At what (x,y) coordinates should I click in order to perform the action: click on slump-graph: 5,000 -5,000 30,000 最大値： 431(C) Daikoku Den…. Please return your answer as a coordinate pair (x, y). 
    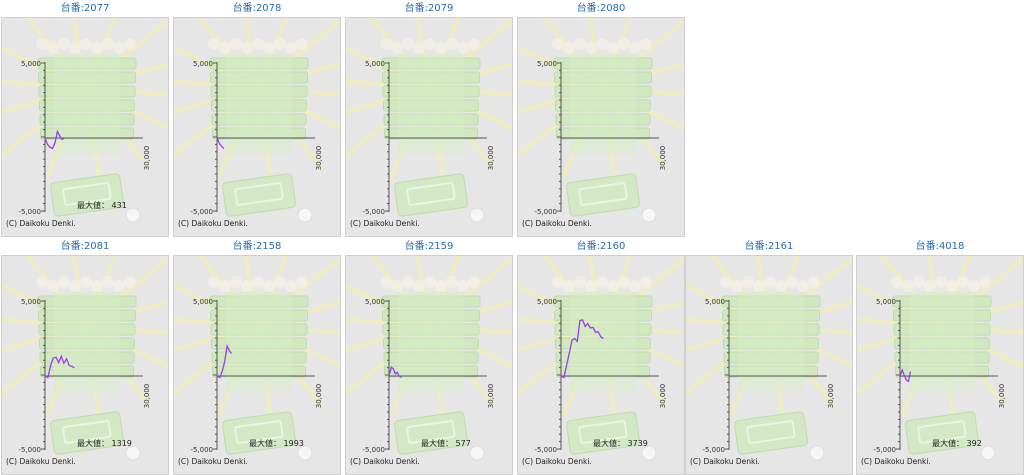
    Looking at the image, I should click on (85, 123).